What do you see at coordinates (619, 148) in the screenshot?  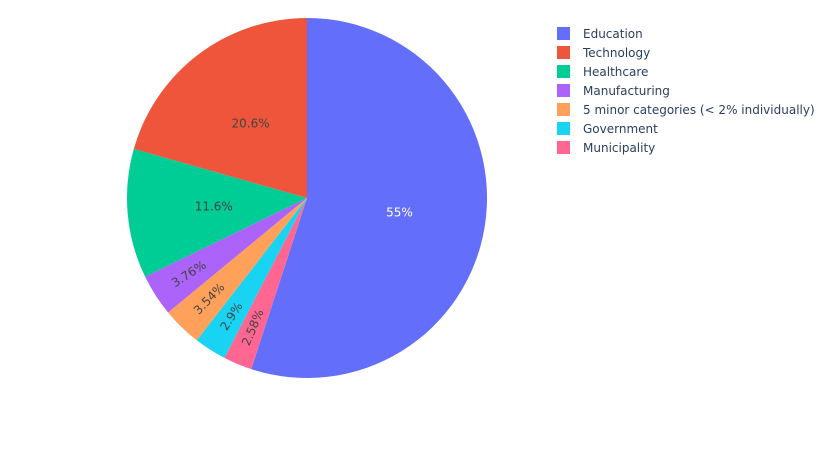 I see `legend-label: Municipality` at bounding box center [619, 148].